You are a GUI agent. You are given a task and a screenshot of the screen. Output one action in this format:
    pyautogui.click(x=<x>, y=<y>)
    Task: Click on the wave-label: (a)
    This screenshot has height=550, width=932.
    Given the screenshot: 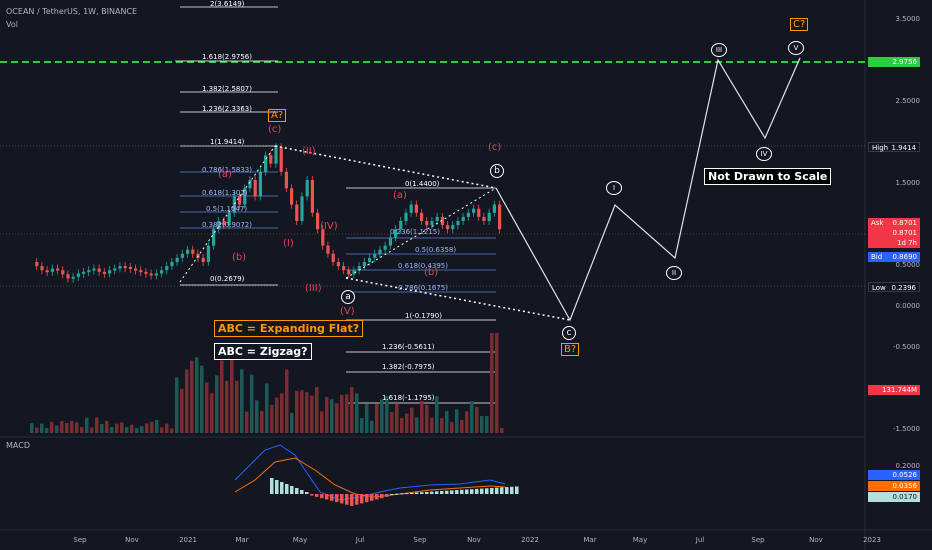 What is the action you would take?
    pyautogui.click(x=225, y=174)
    